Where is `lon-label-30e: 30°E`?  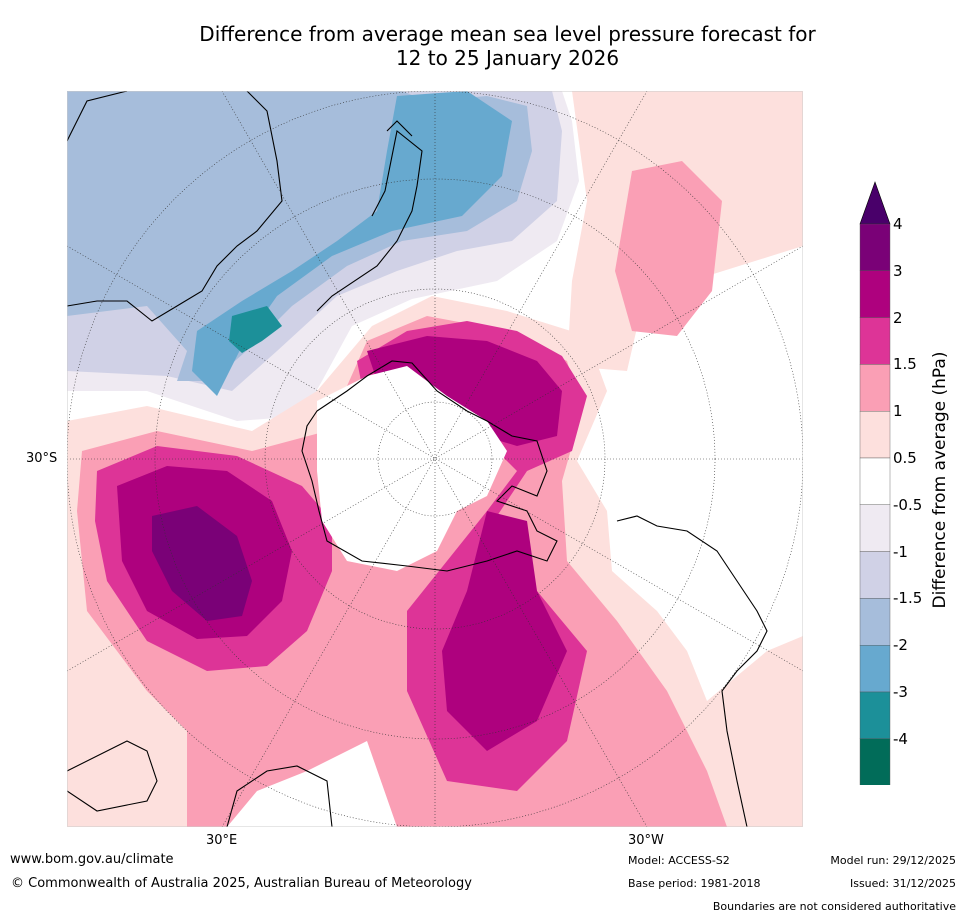 lon-label-30e: 30°E is located at coordinates (222, 840).